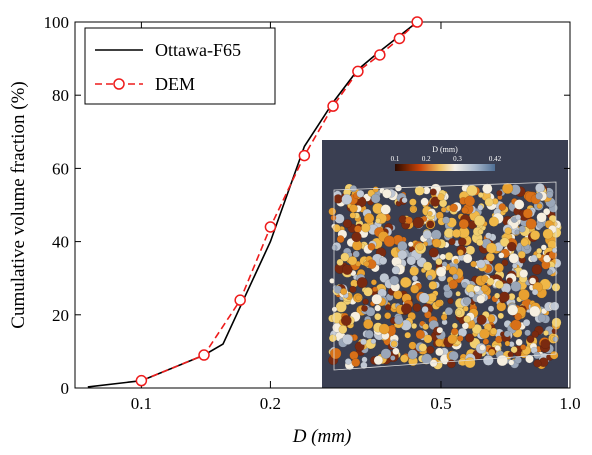 The image size is (592, 455). I want to click on colorbar, so click(445, 167).